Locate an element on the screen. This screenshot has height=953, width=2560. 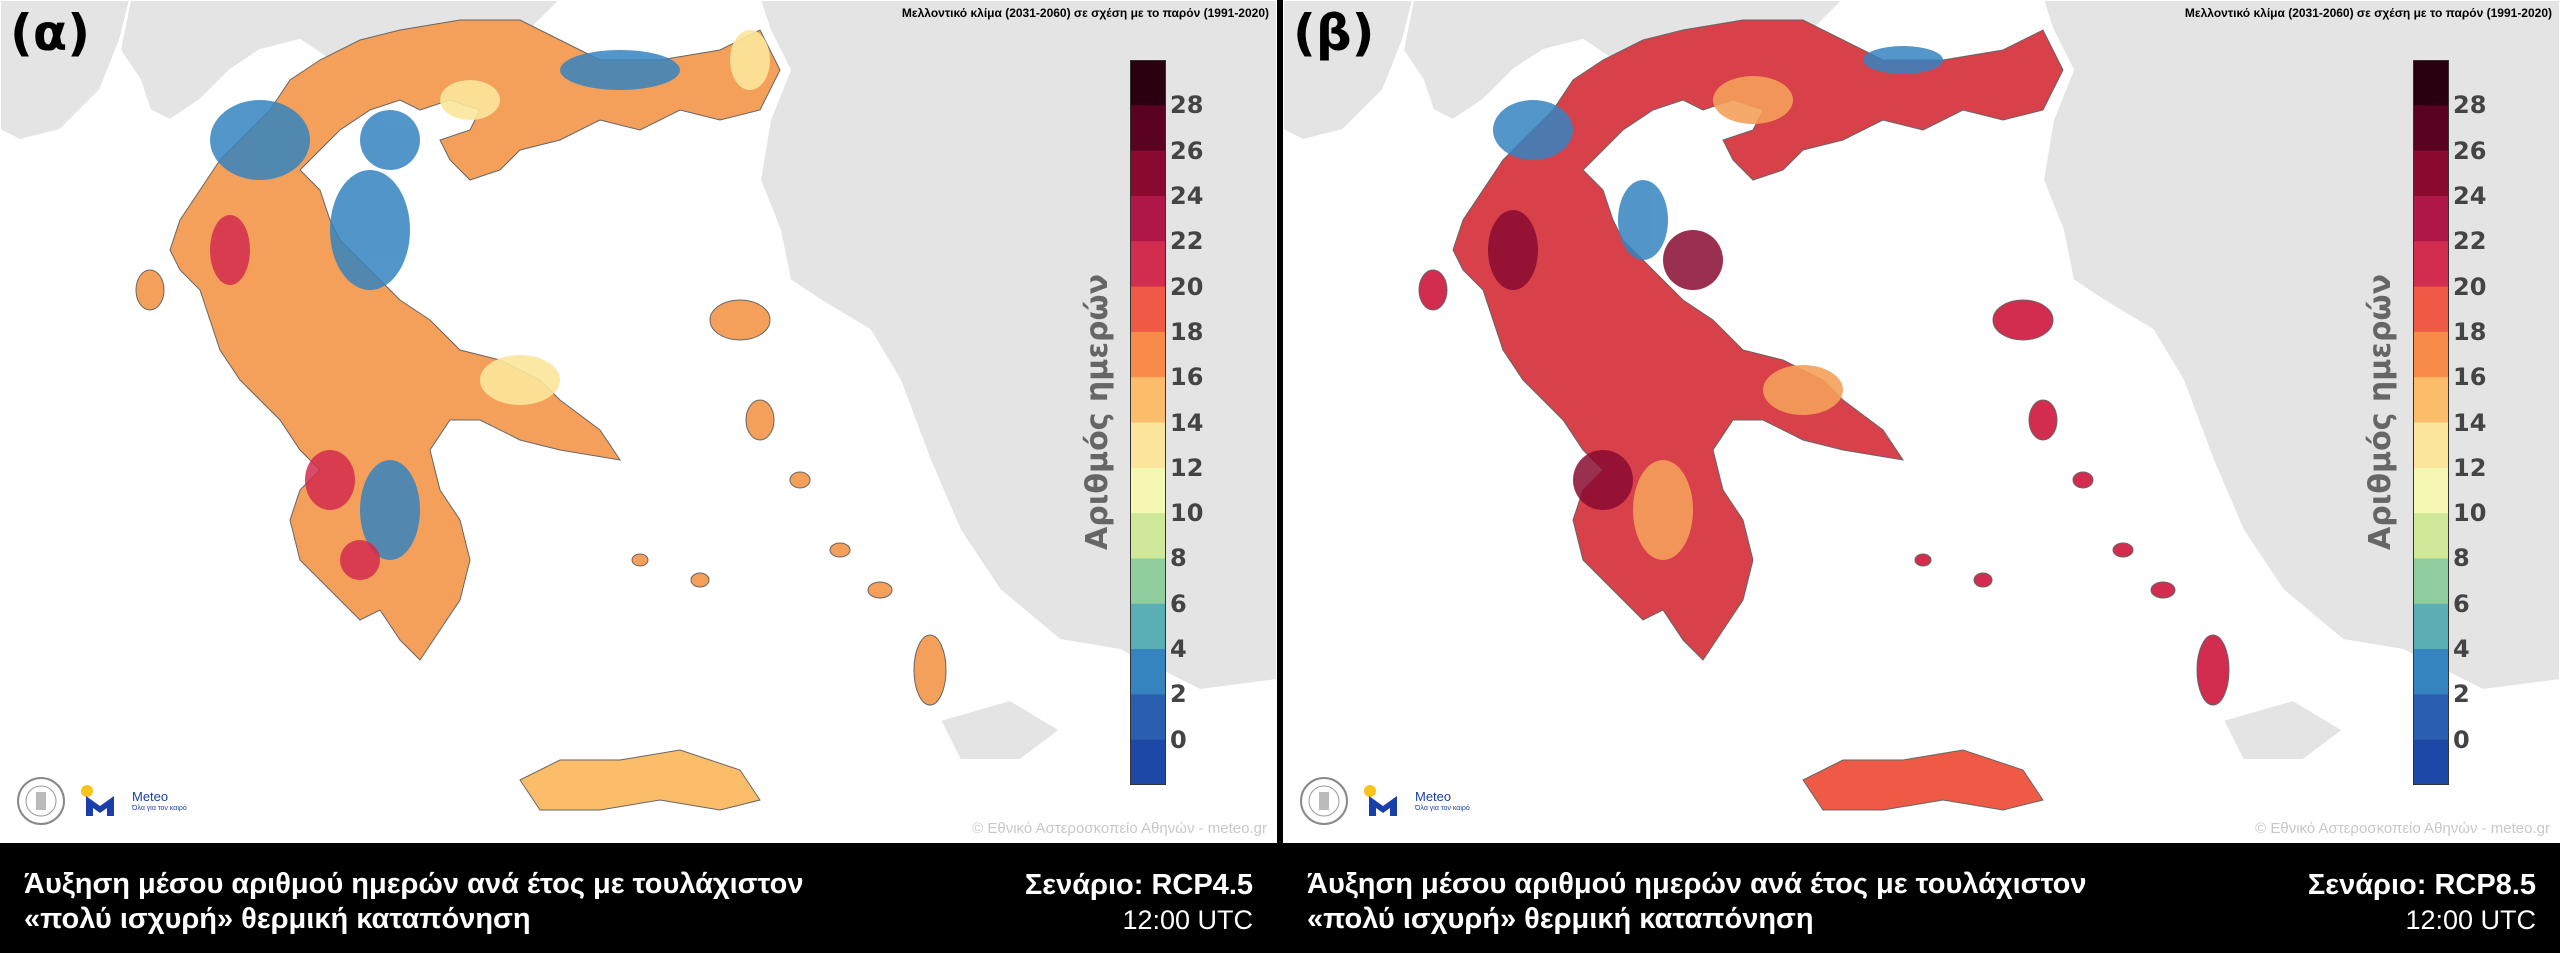
panel-label: (β) is located at coordinates (1334, 33).